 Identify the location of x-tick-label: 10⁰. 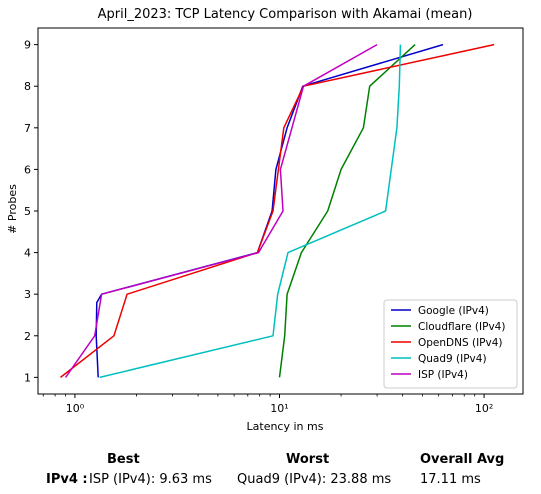
(75, 408).